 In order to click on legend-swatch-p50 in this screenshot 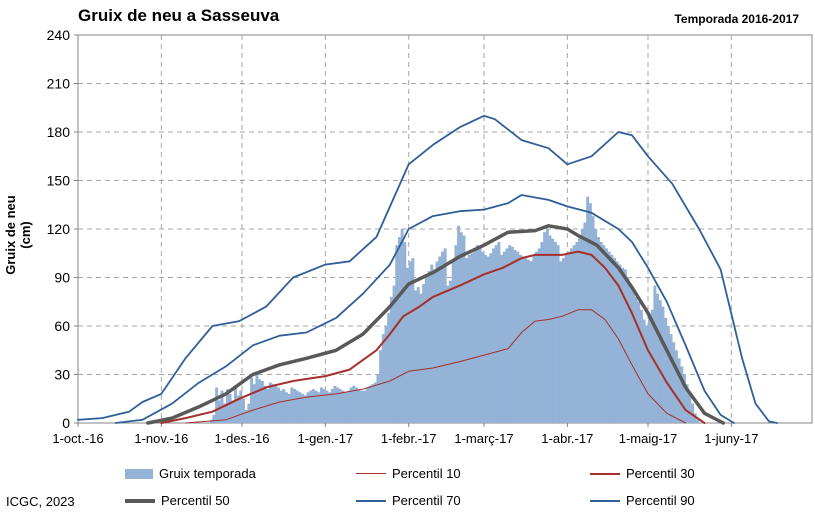, I will do `click(140, 500)`.